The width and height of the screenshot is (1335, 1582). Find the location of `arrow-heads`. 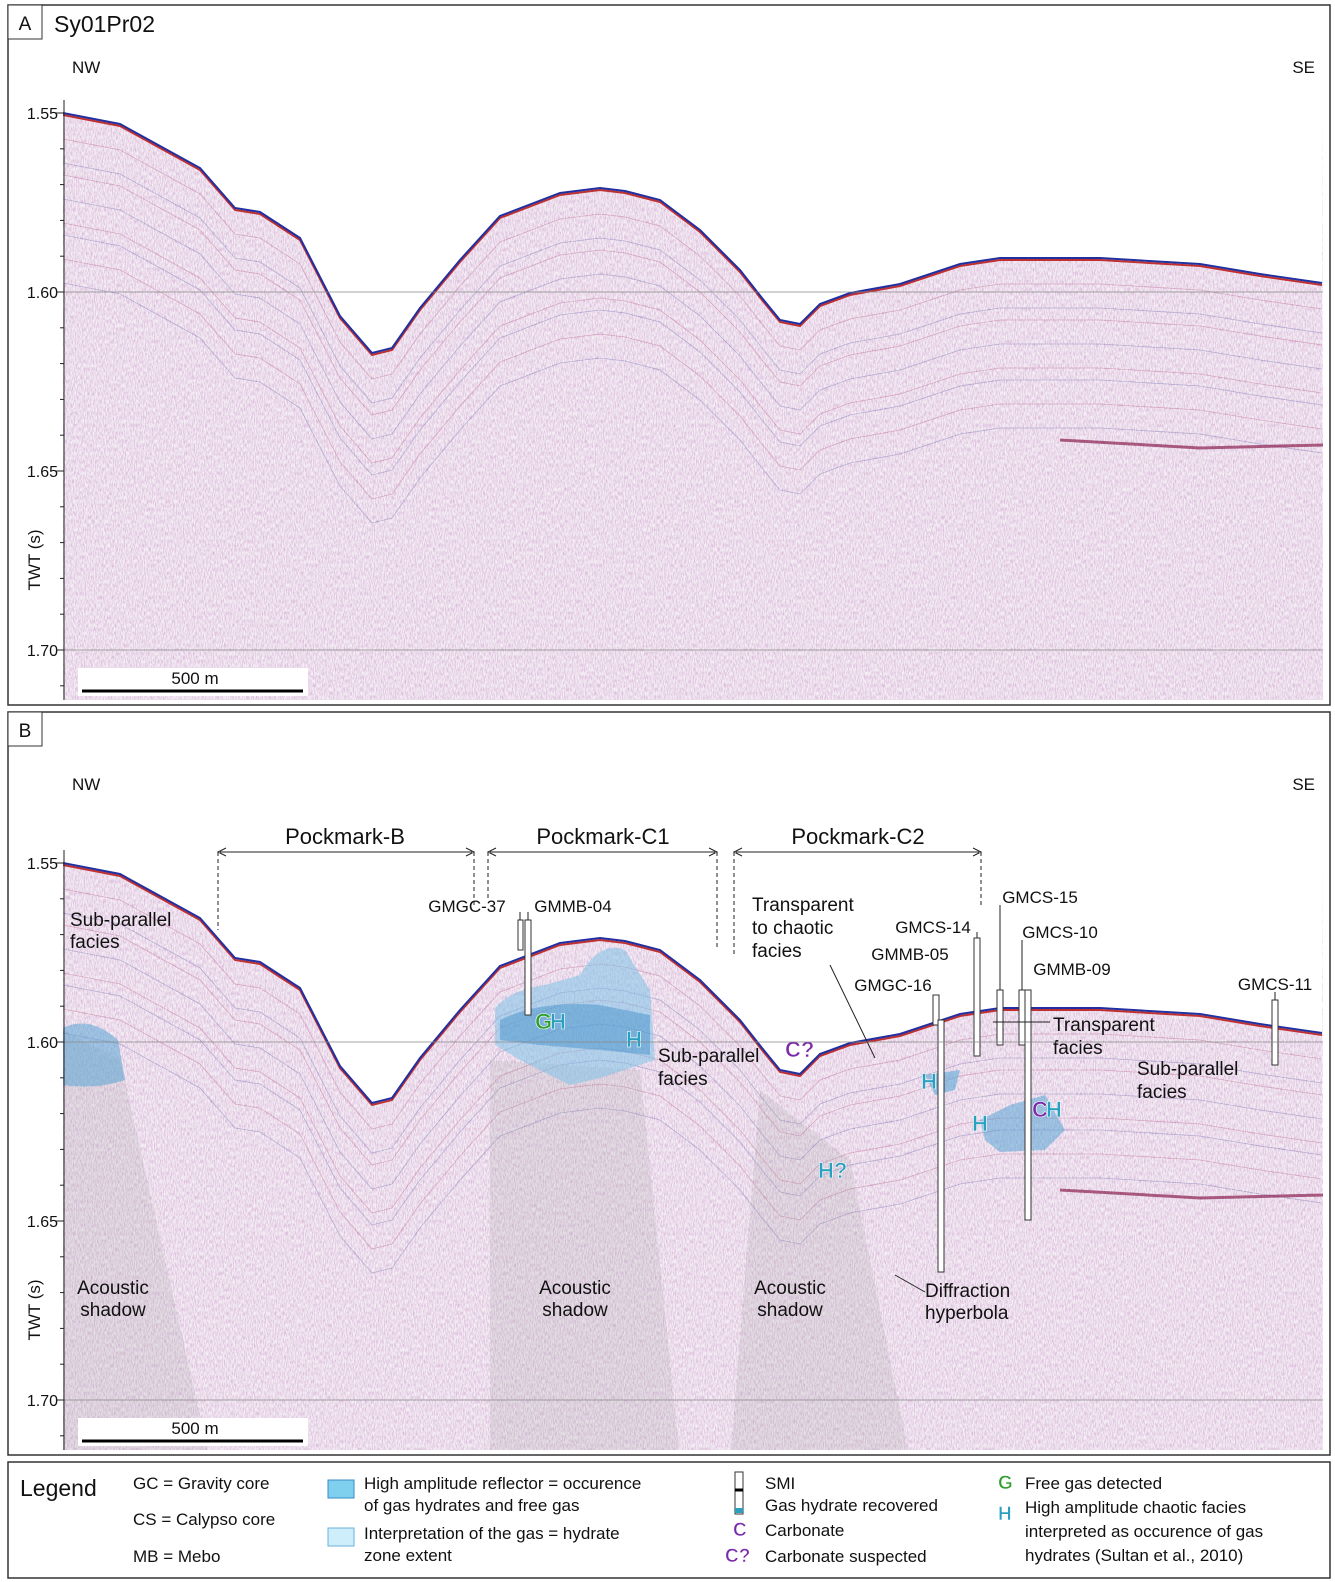

arrow-heads is located at coordinates (599, 852).